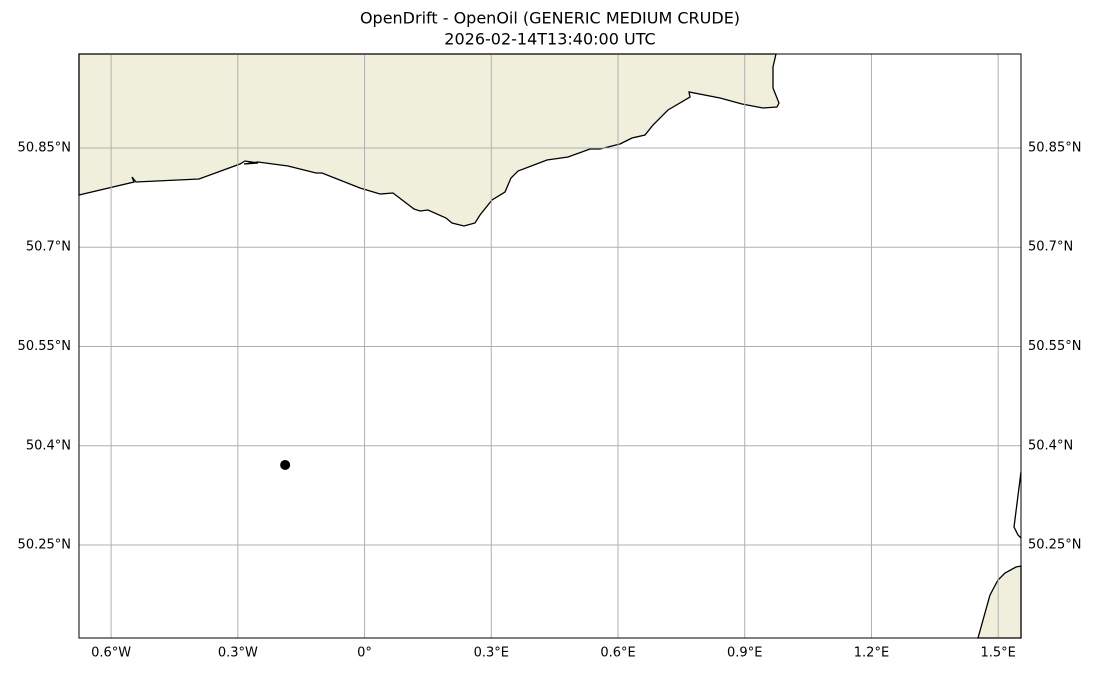  I want to click on x-tick-label: 0.9°E, so click(744, 653).